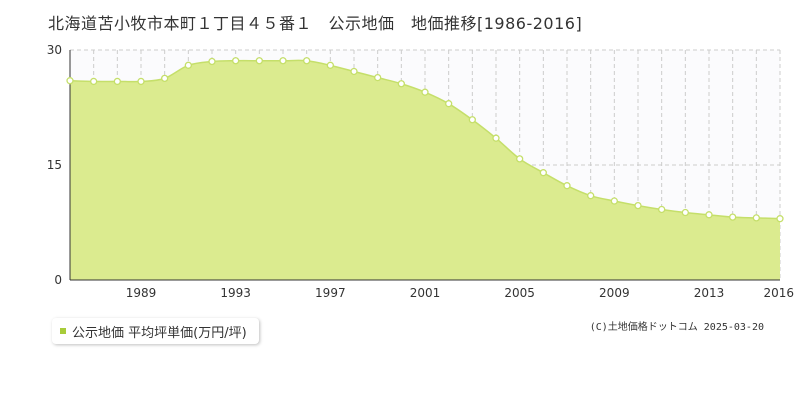  I want to click on chart-title: 北海道苫小牧市本町１丁目４５番１ 公示地価 地価推移[1986-2016], so click(315, 23).